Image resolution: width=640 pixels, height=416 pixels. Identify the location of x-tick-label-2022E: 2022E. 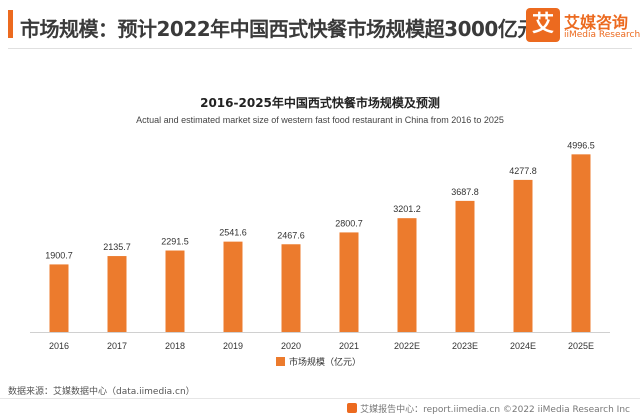
(407, 346).